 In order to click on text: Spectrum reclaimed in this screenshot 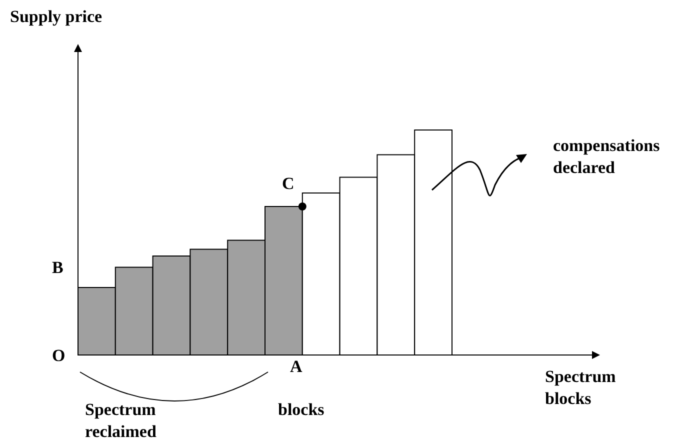, I will do `click(121, 420)`.